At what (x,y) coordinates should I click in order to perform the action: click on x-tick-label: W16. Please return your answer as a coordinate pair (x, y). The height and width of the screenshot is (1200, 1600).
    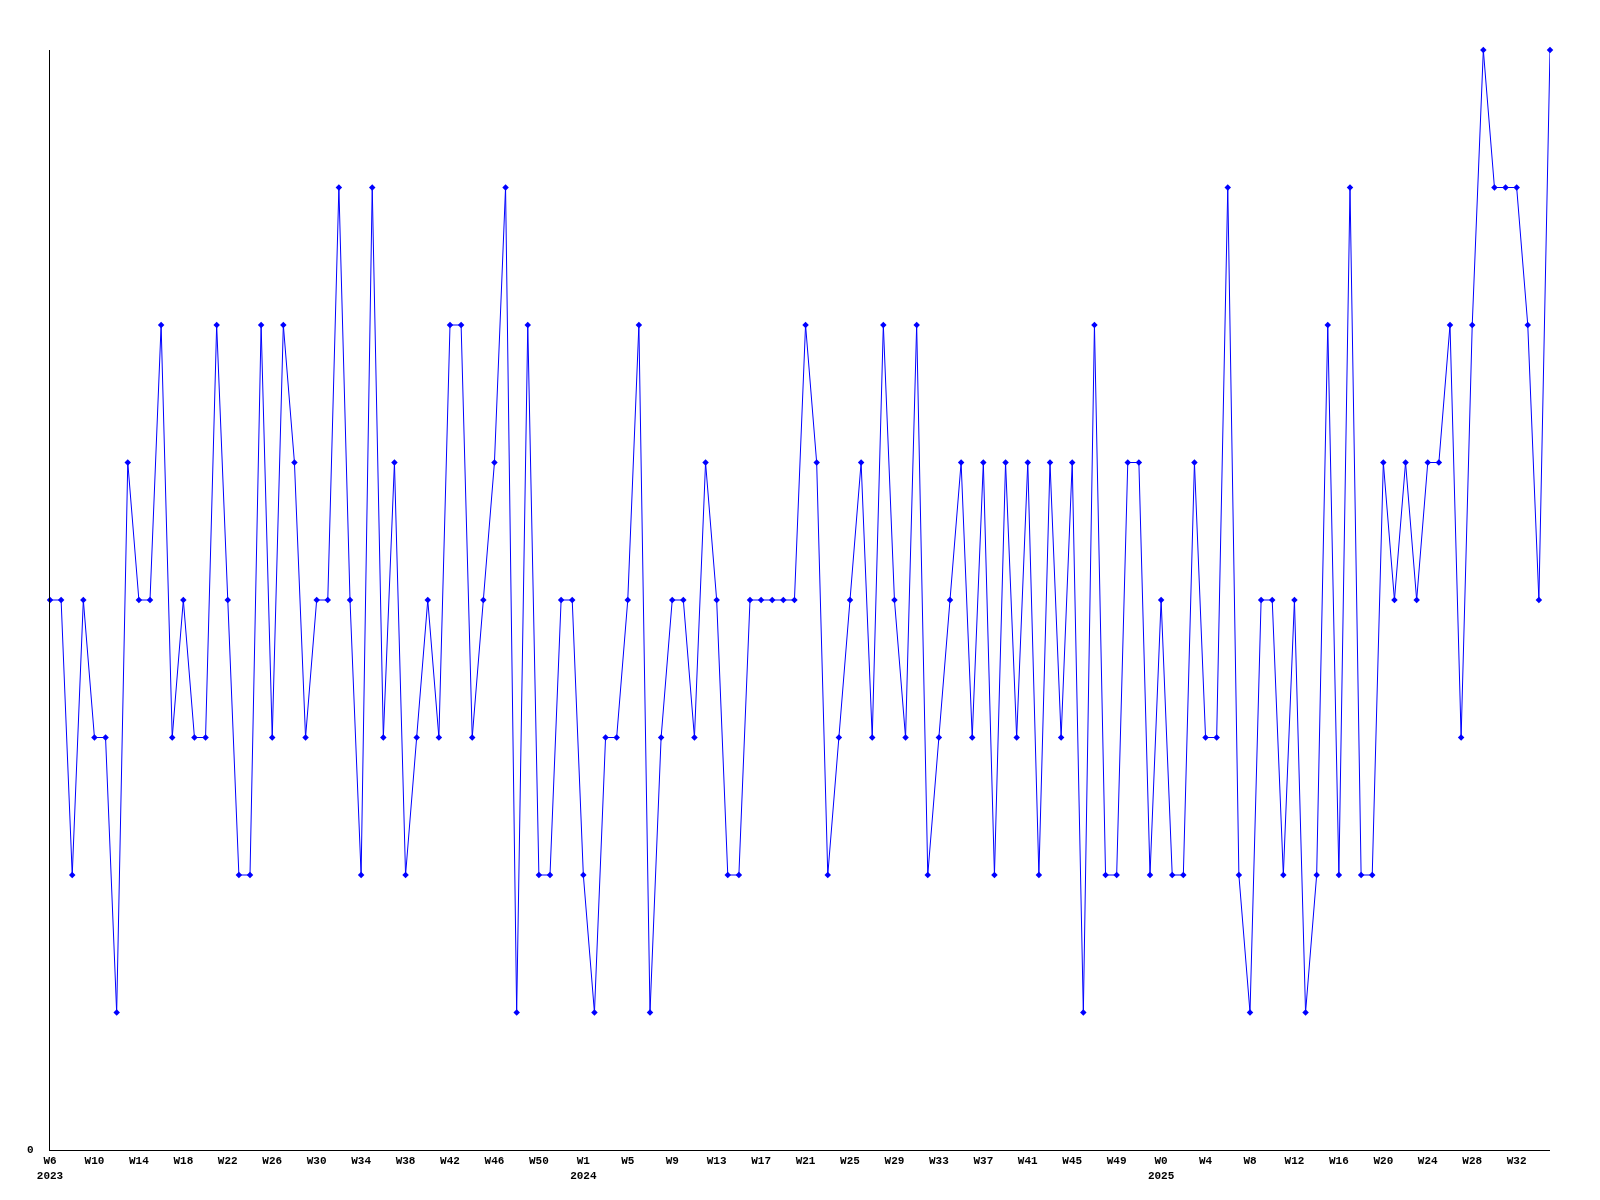
    Looking at the image, I should click on (1338, 1161).